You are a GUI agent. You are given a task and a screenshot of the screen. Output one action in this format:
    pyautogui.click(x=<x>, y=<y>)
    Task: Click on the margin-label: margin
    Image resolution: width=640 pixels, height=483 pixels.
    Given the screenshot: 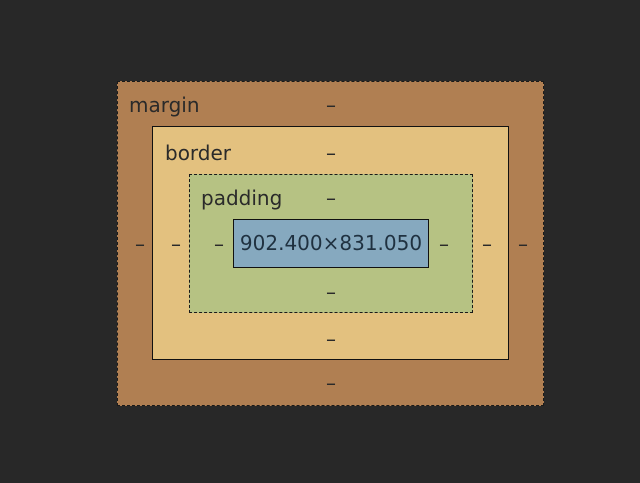 What is the action you would take?
    pyautogui.click(x=164, y=105)
    